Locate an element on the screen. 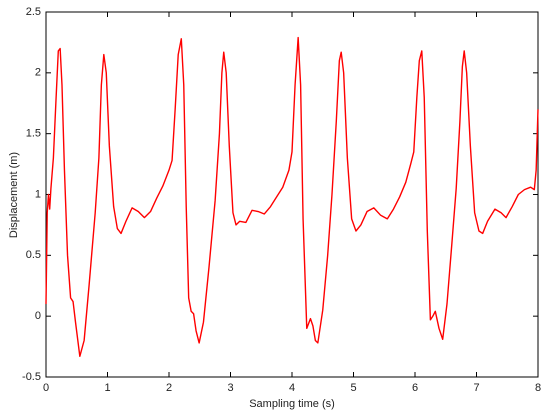 The width and height of the screenshot is (550, 417). y-tick-label: 0 is located at coordinates (38, 316).